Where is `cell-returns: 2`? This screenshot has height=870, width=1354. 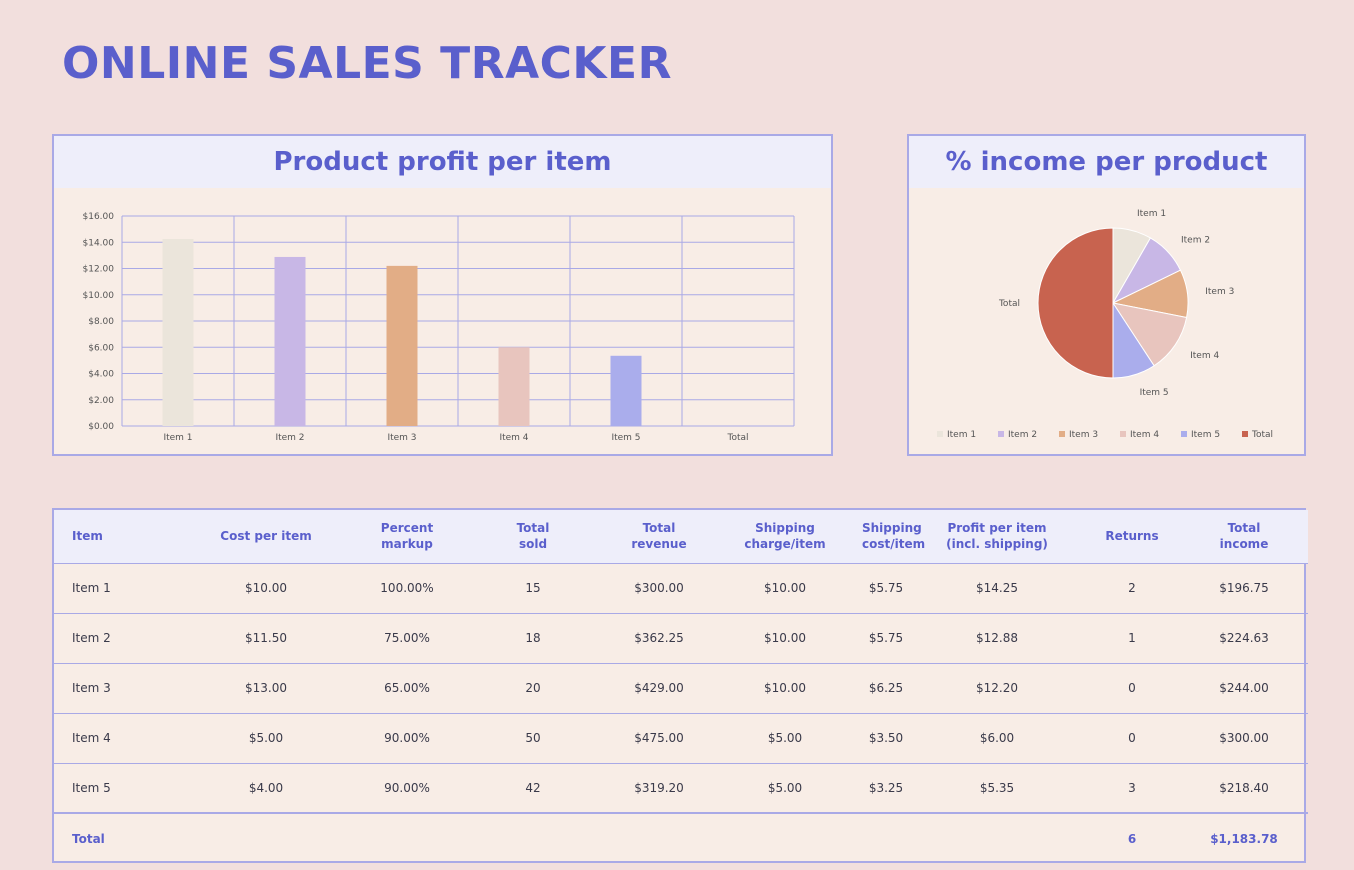
cell-returns: 2 is located at coordinates (1132, 588).